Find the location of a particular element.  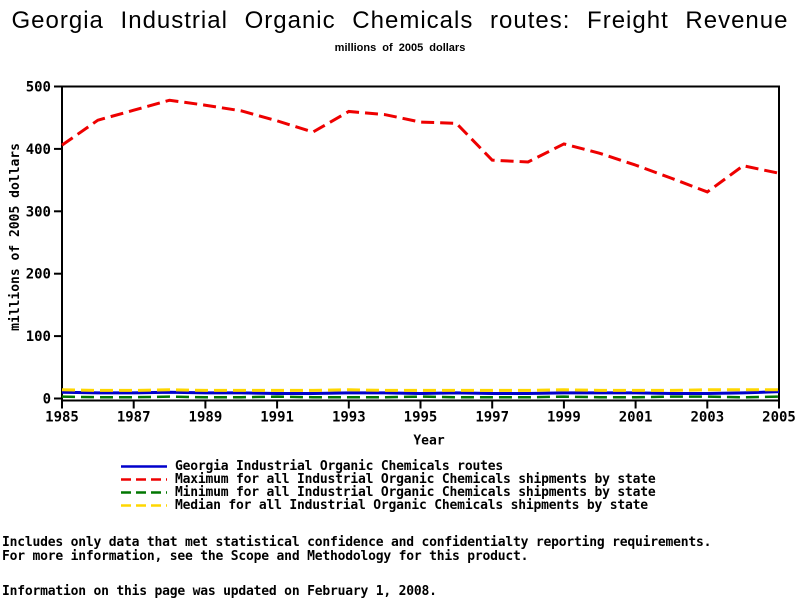

x-tick-label: 2003 is located at coordinates (707, 418).